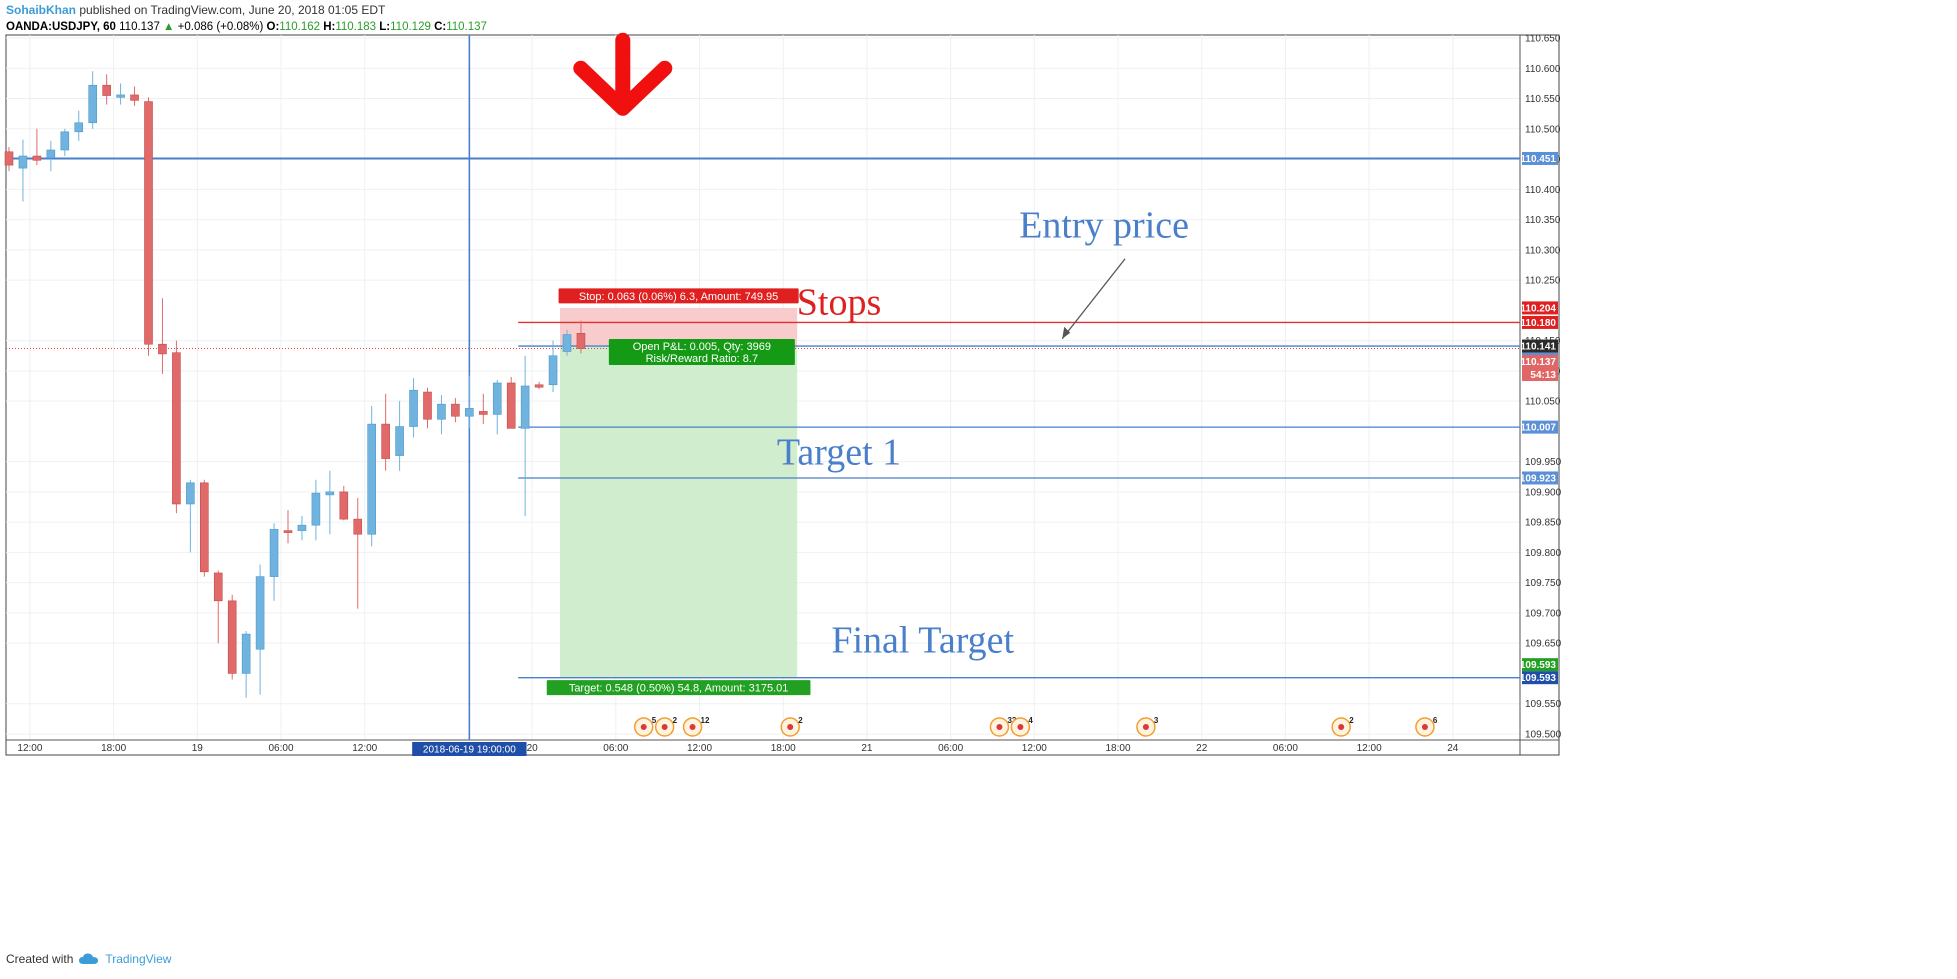 The width and height of the screenshot is (1957, 979). I want to click on stop-label-bg, so click(678, 296).